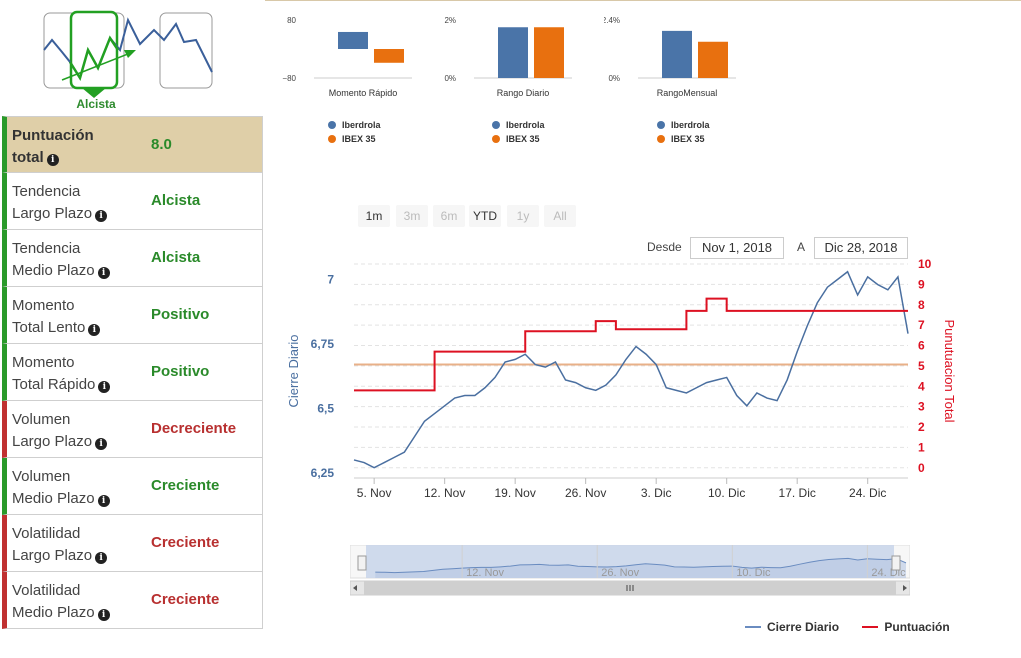 This screenshot has height=658, width=1021. Describe the element at coordinates (77, 431) in the screenshot. I see `score-label: Volumen Largo Plazo i` at that location.